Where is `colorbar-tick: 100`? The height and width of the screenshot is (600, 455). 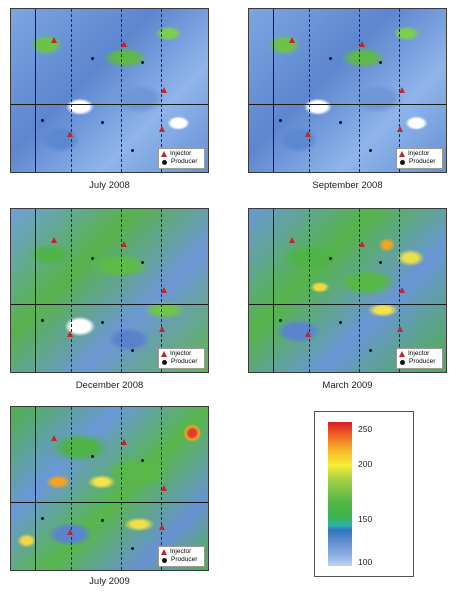
colorbar-tick: 100 is located at coordinates (365, 562).